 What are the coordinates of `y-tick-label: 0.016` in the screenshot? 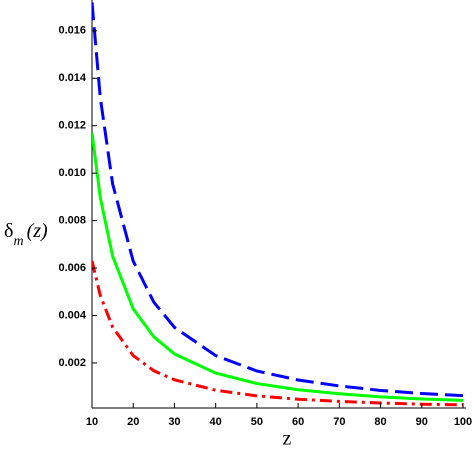 It's located at (72, 31).